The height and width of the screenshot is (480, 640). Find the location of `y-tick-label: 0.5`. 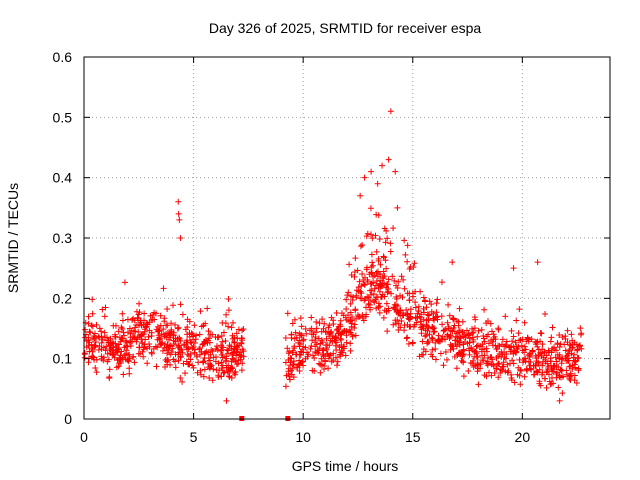

y-tick-label: 0.5 is located at coordinates (63, 117).